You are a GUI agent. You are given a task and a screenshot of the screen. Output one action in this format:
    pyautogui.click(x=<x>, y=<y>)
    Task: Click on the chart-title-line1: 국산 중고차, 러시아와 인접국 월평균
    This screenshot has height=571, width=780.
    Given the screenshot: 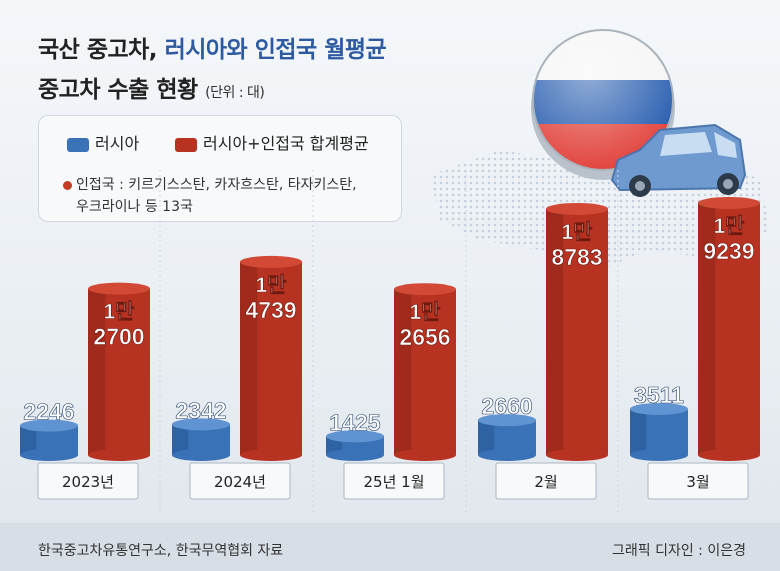 What is the action you would take?
    pyautogui.click(x=212, y=47)
    